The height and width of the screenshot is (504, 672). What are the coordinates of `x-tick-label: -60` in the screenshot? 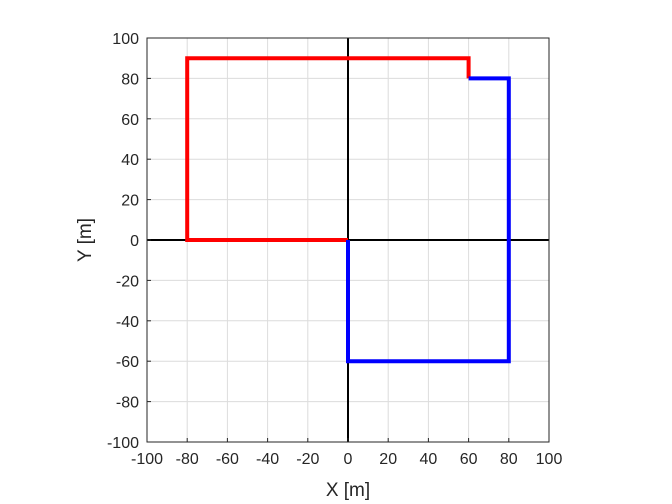 It's located at (227, 459).